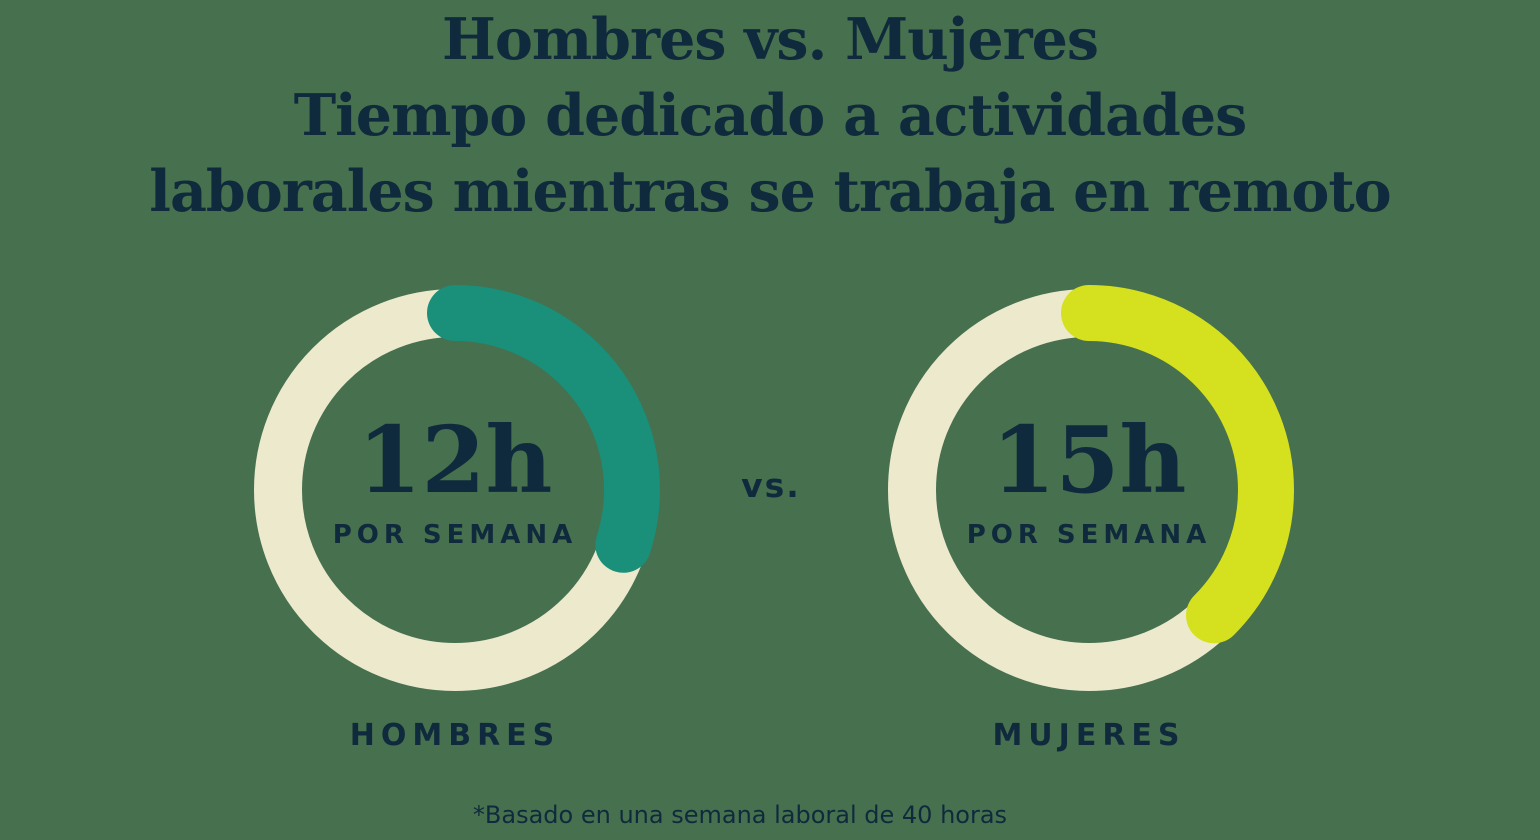  What do you see at coordinates (455, 735) in the screenshot?
I see `group-label-hombres: HOMBRES` at bounding box center [455, 735].